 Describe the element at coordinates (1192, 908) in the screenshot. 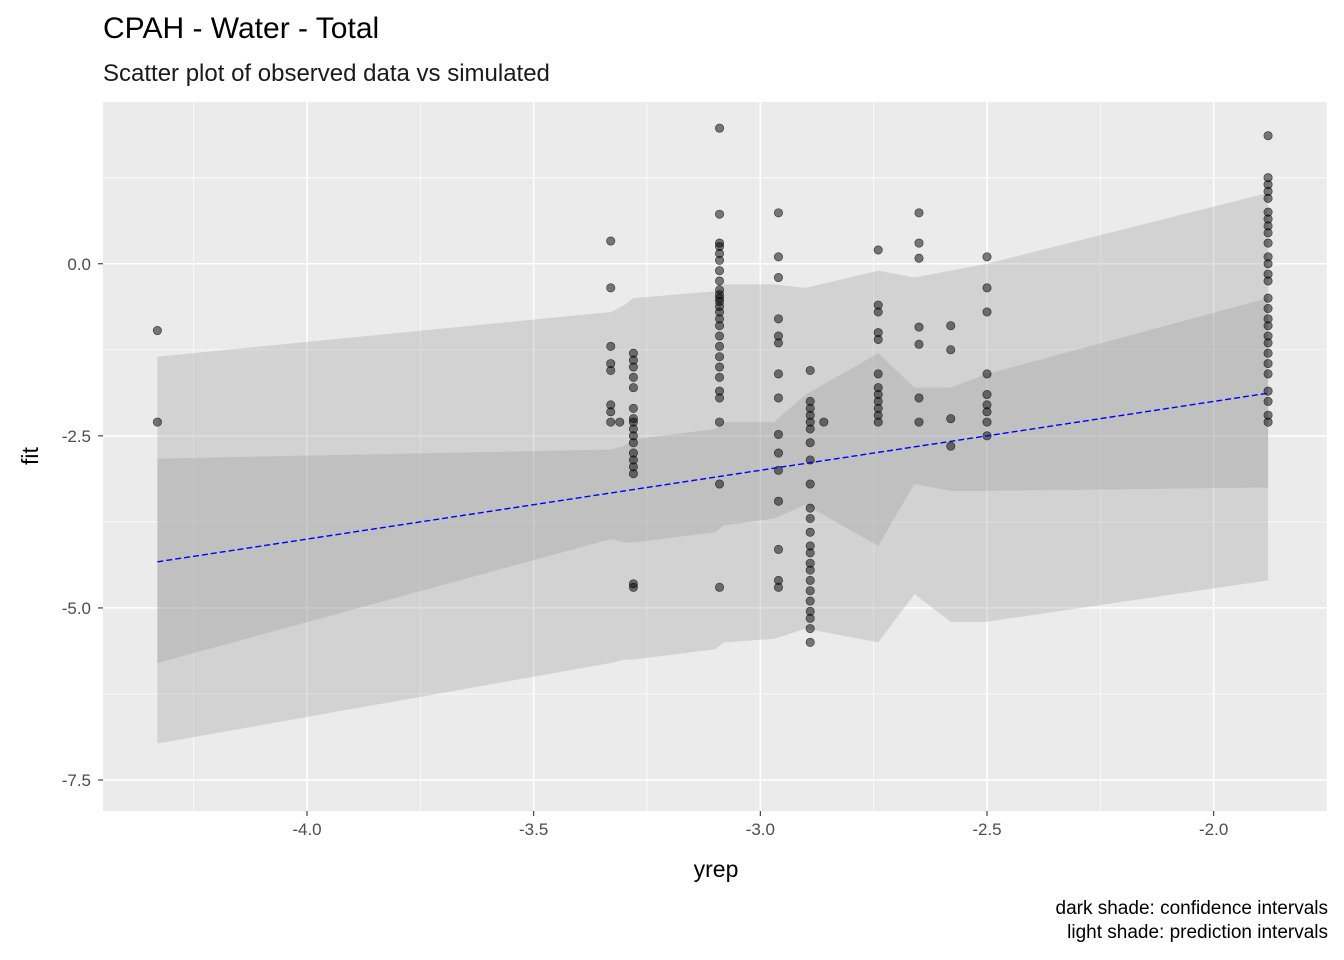

I see `caption-line-confidence: dark shade: confidence intervals` at that location.